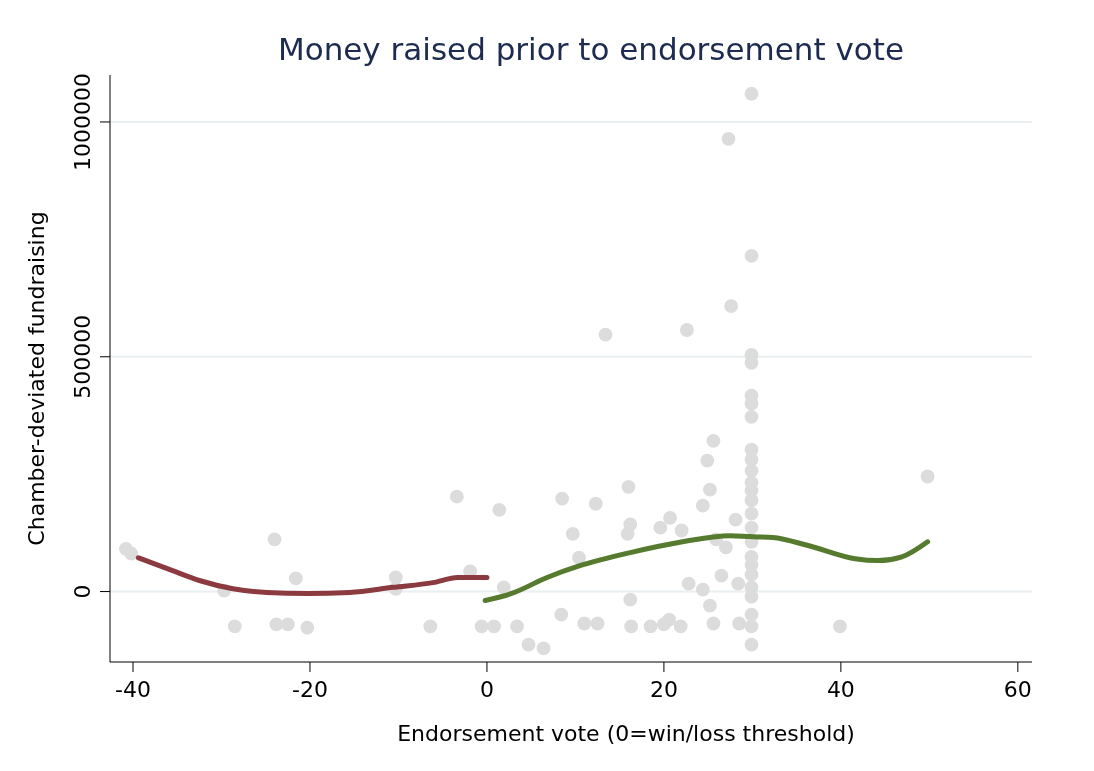 The width and height of the screenshot is (1094, 771). What do you see at coordinates (1017, 689) in the screenshot?
I see `x-tick-label: 60` at bounding box center [1017, 689].